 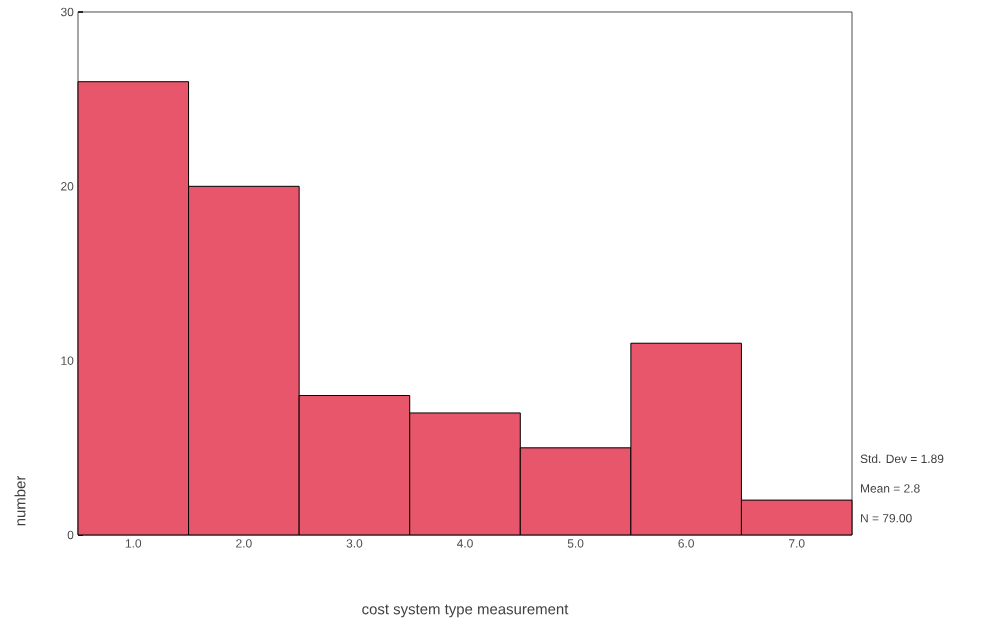 I want to click on y-axis-title: number, so click(x=20, y=500).